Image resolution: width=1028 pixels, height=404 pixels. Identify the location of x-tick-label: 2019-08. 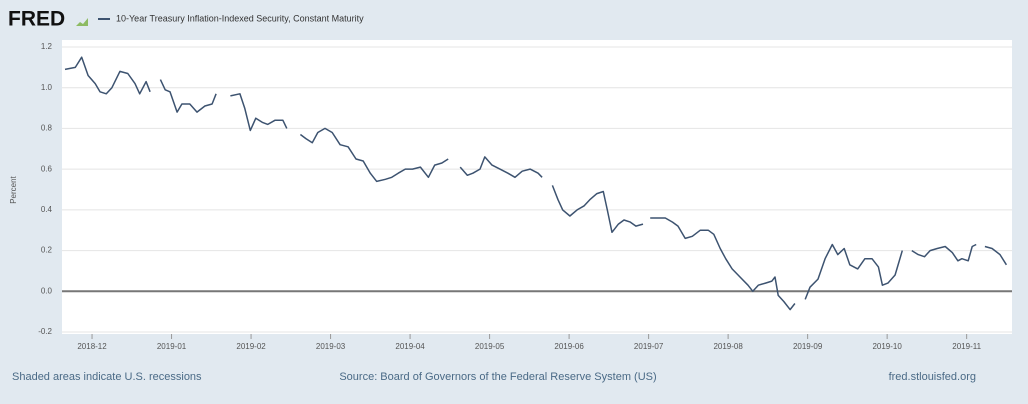
(728, 346).